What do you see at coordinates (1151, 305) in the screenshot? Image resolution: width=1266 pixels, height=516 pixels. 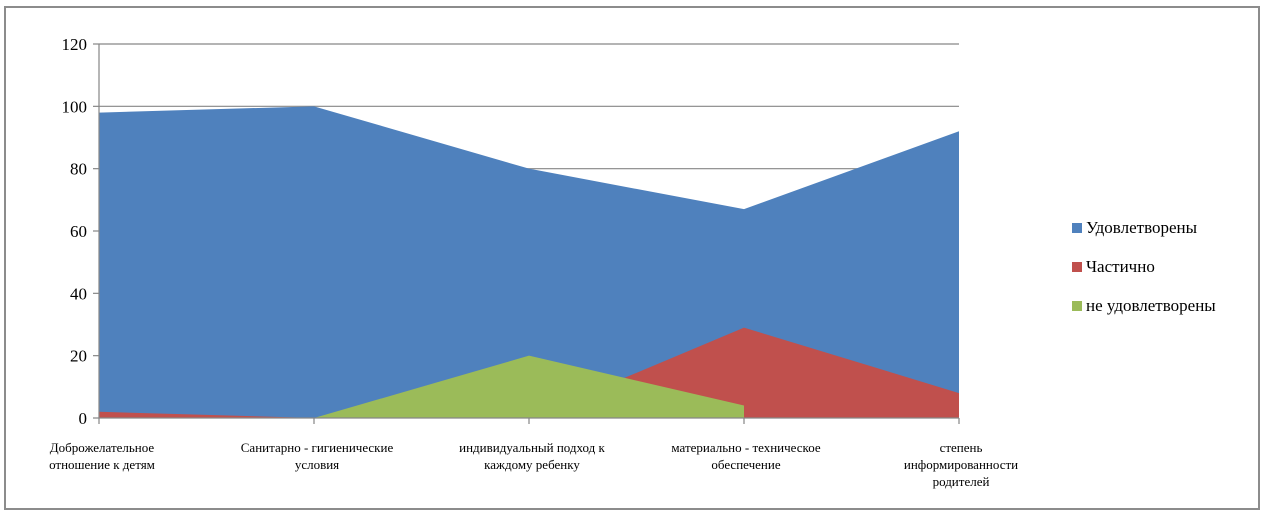 I see `legend-label: не удовлетворены` at bounding box center [1151, 305].